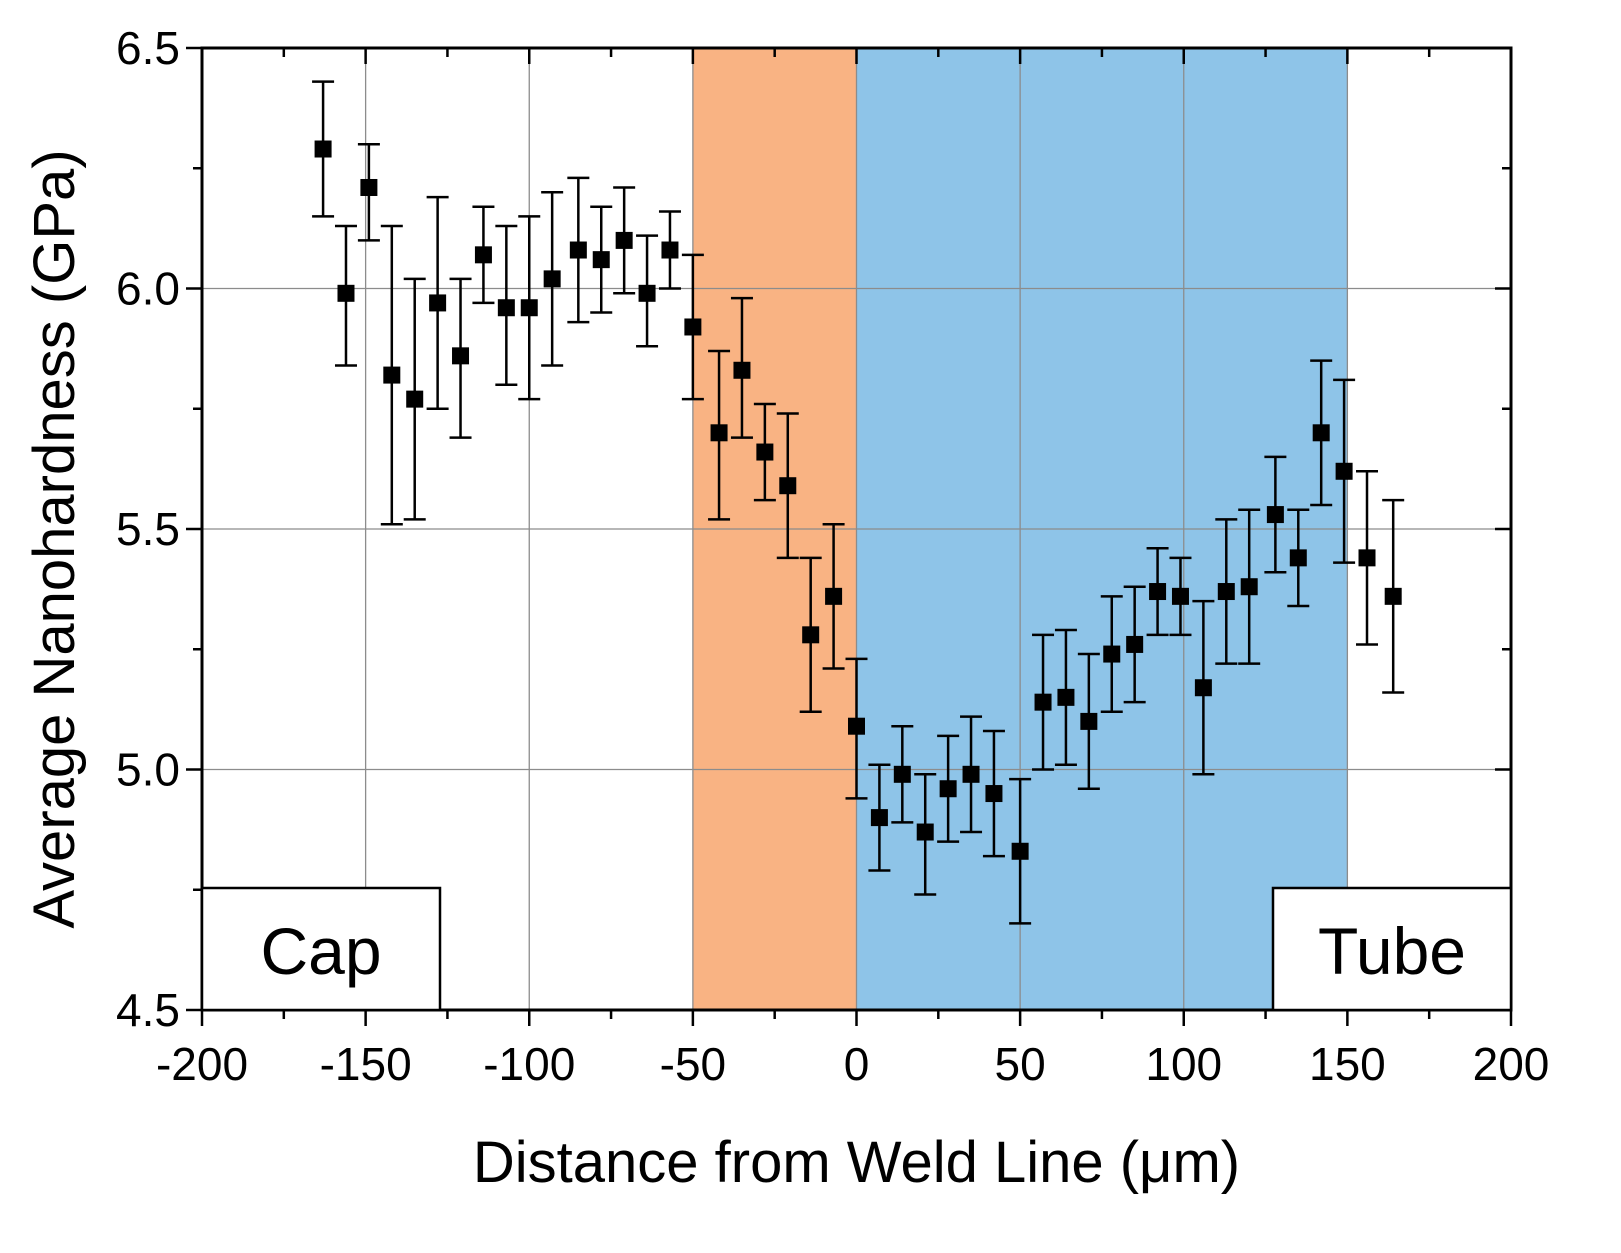 The height and width of the screenshot is (1253, 1621). What do you see at coordinates (1347, 1064) in the screenshot?
I see `x-tick-label: 150` at bounding box center [1347, 1064].